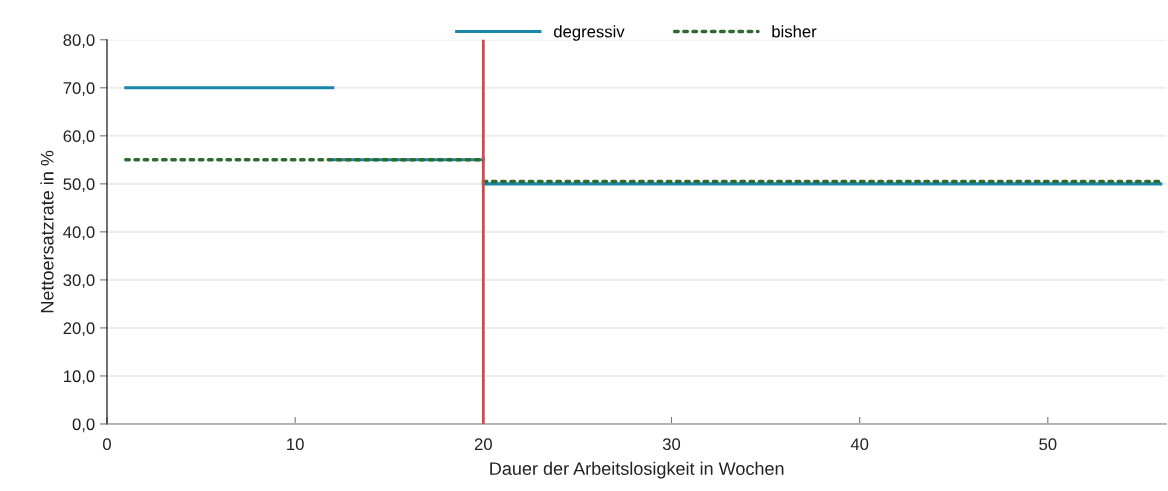 The width and height of the screenshot is (1168, 491). Describe the element at coordinates (79, 377) in the screenshot. I see `y-tick-label: 10,0` at that location.